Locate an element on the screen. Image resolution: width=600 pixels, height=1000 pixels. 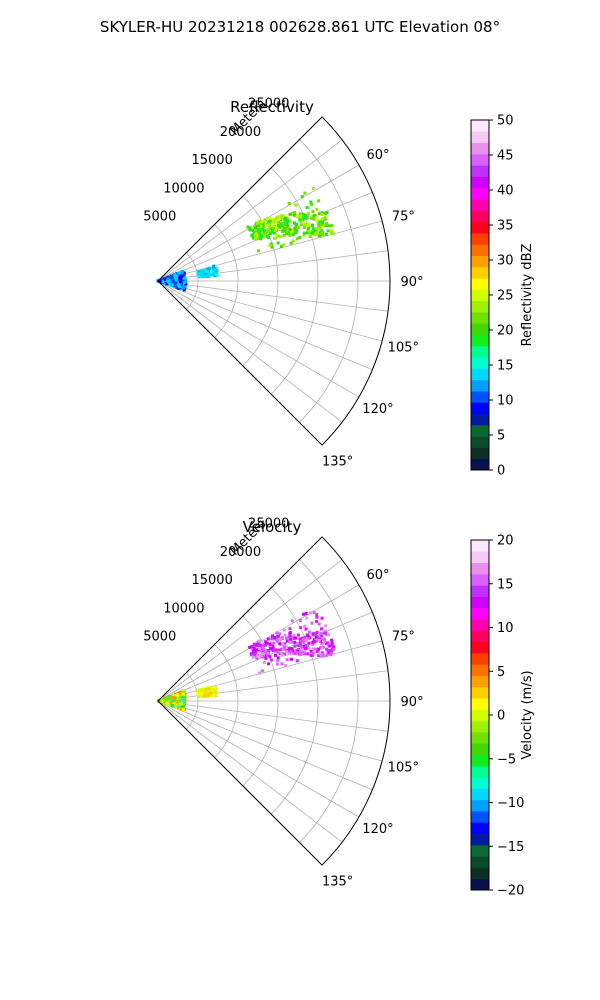
colorbar-tick-label: −10 is located at coordinates (510, 803).